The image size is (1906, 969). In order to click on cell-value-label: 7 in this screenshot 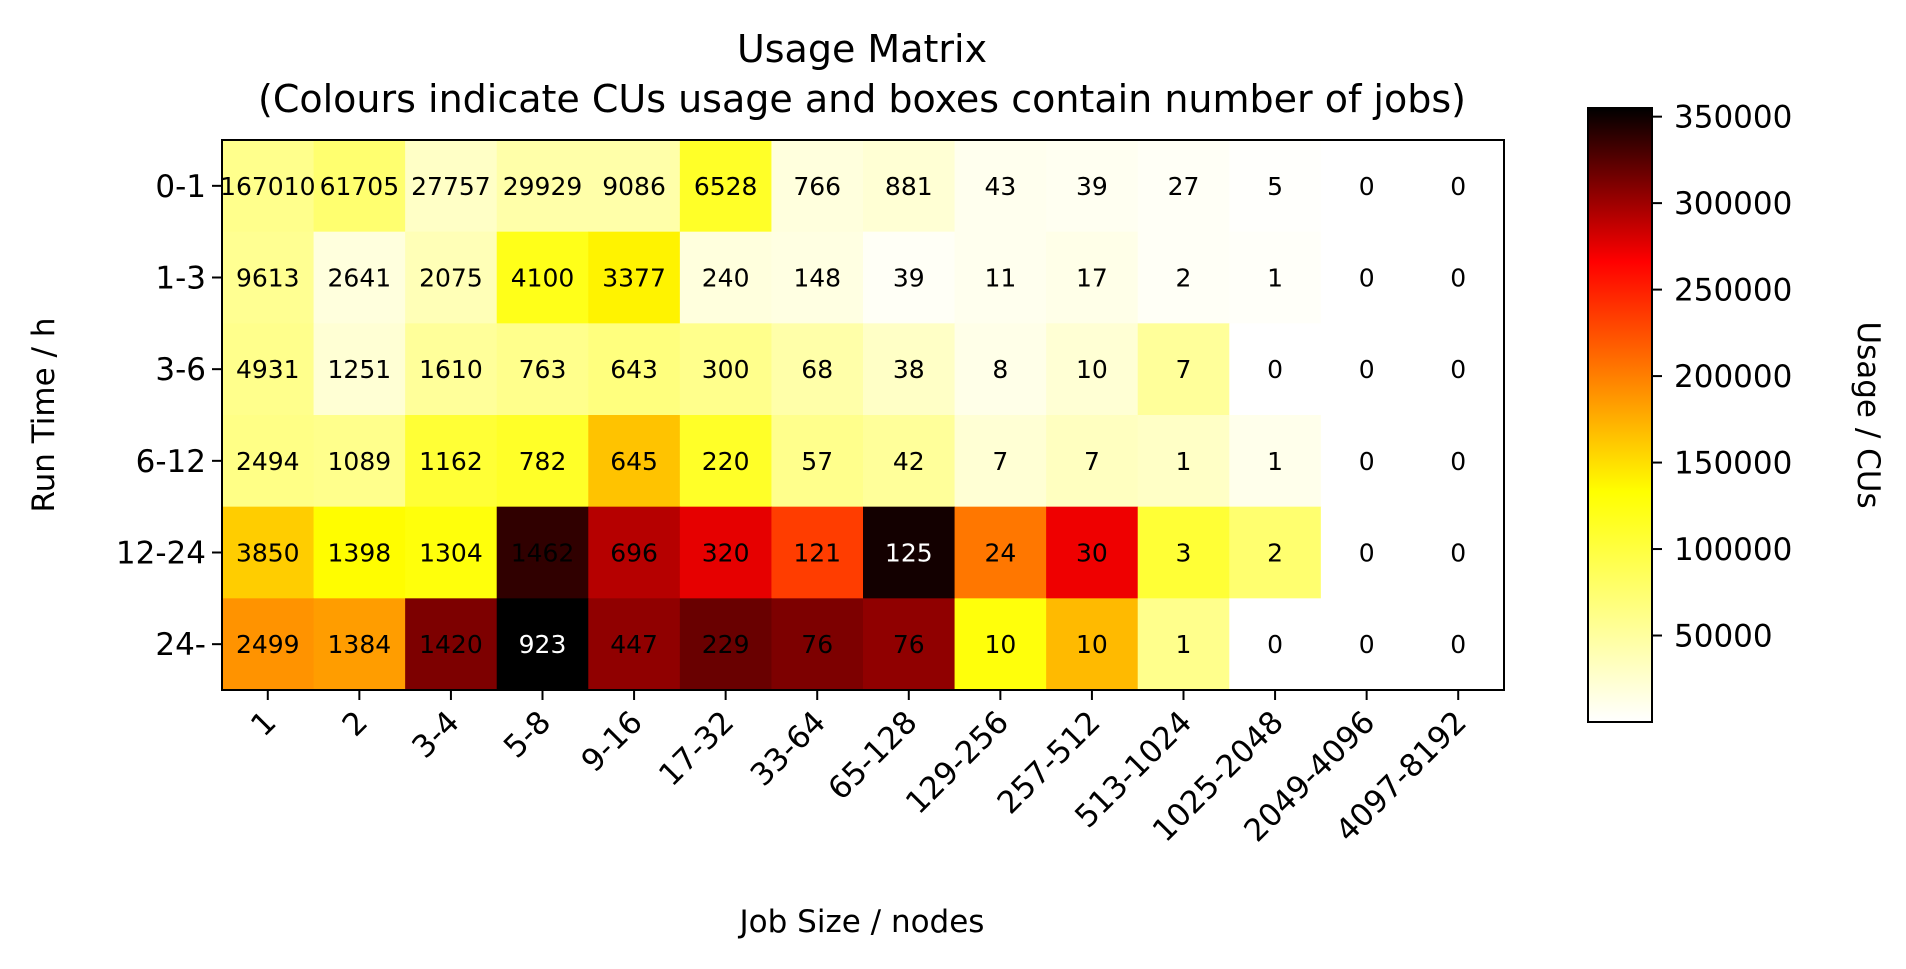, I will do `click(1000, 461)`.